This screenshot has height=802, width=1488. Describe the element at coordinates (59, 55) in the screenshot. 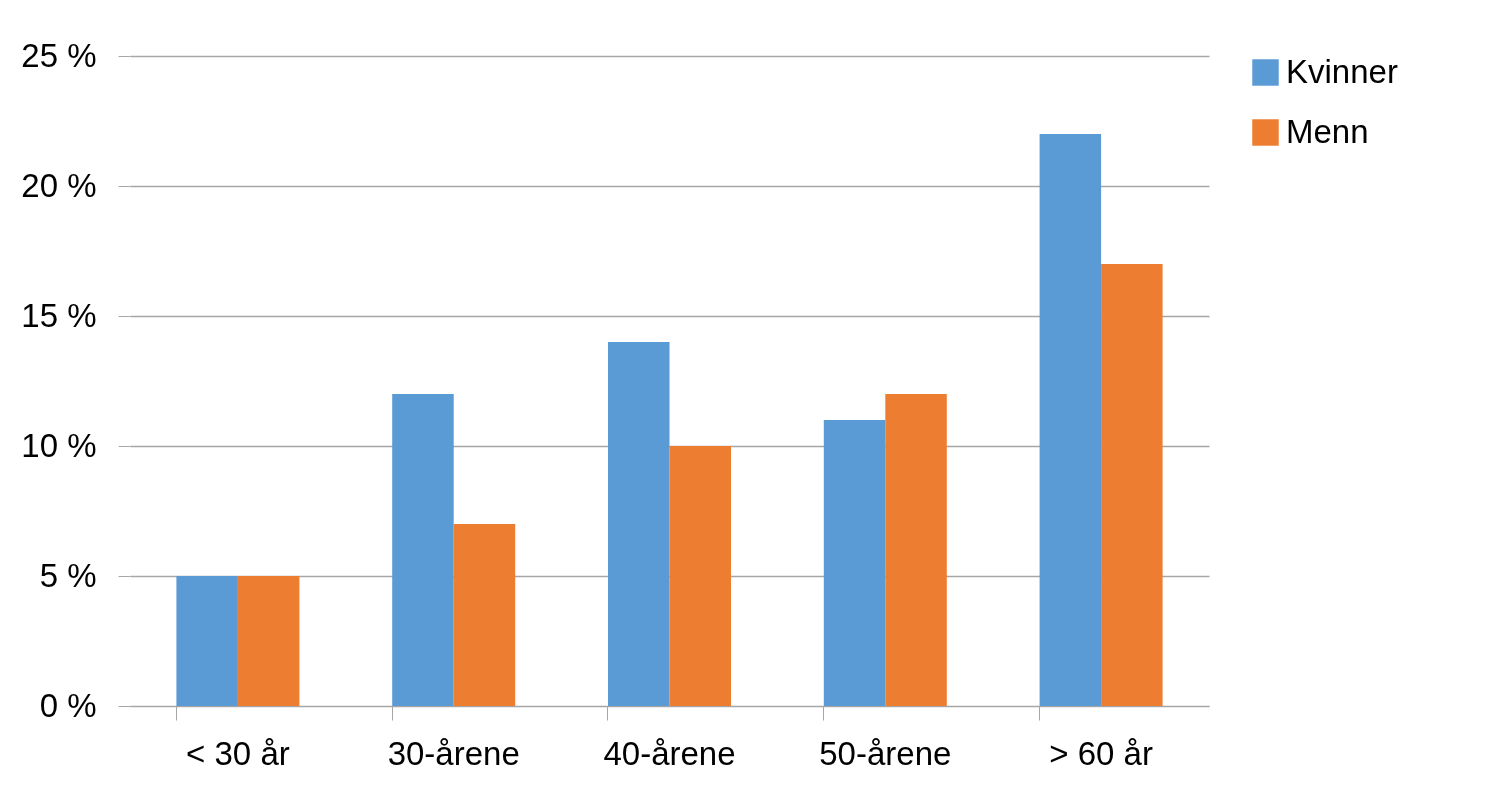

I see `y-tick-label: 25 %` at that location.